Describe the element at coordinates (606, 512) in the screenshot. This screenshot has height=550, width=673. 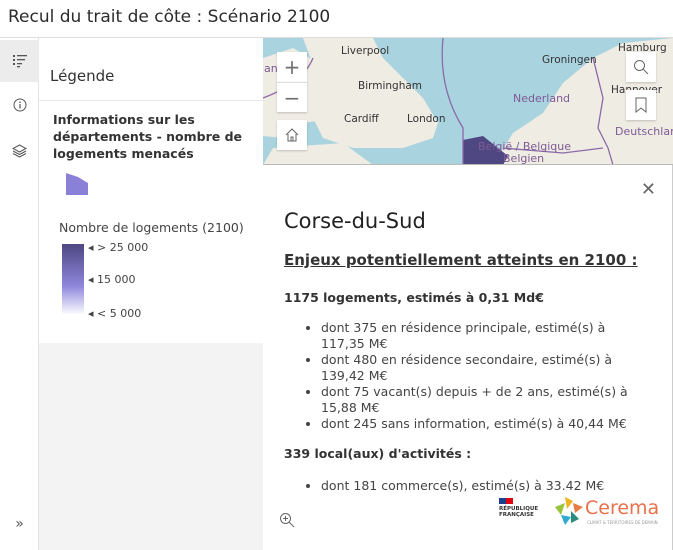
I see `cerema-logo: Cerema CLIMAT & TERRITOIRES DE DEMAIN` at that location.